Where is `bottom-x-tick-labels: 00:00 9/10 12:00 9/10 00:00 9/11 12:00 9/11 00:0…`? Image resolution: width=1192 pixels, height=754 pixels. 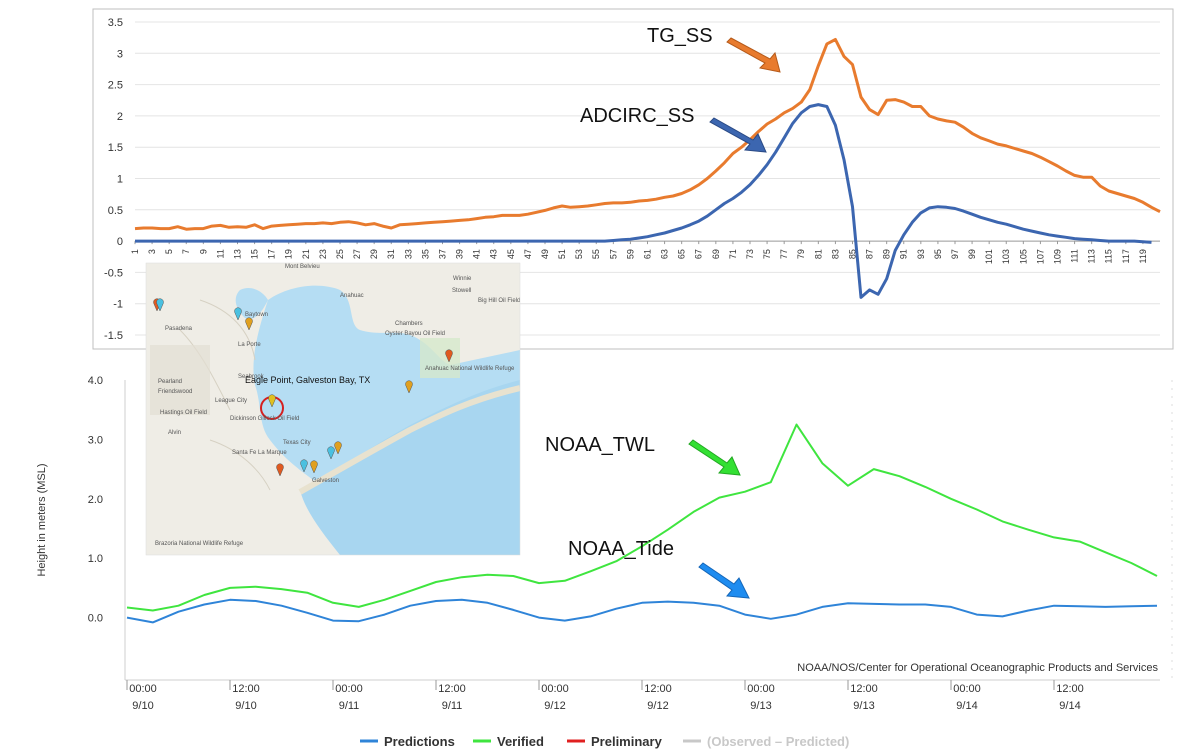 bottom-x-tick-labels: 00:00 9/10 12:00 9/10 00:00 9/11 12:00 9/11 00:0… is located at coordinates (605, 696).